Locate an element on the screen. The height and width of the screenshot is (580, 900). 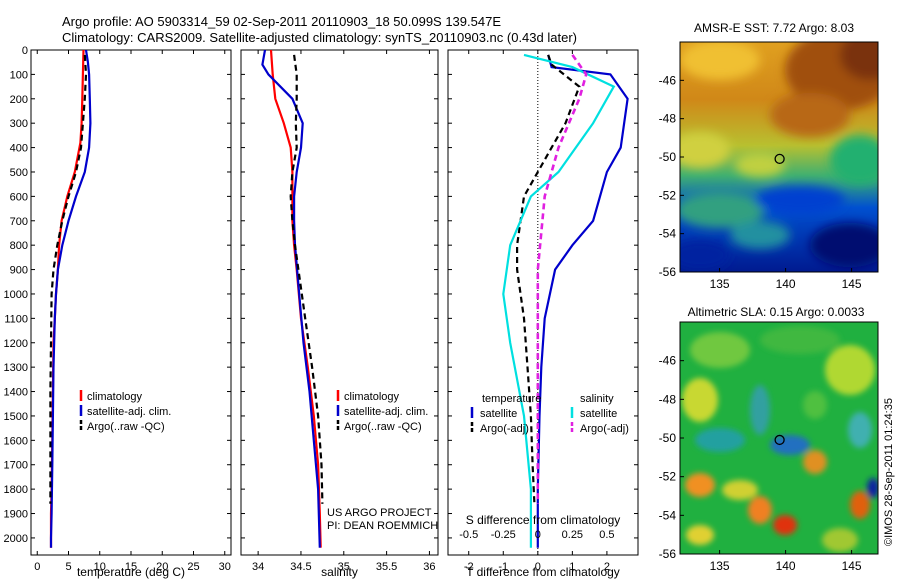
x-tick-label: 35.5 is located at coordinates (386, 567).